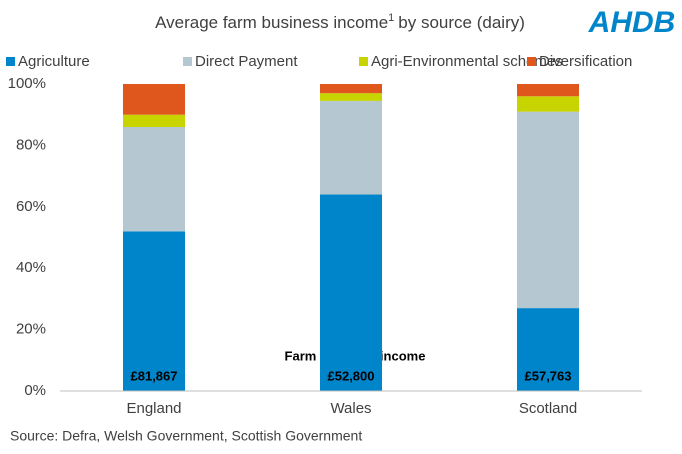  What do you see at coordinates (27, 83) in the screenshot?
I see `y-tick-label: 100%` at bounding box center [27, 83].